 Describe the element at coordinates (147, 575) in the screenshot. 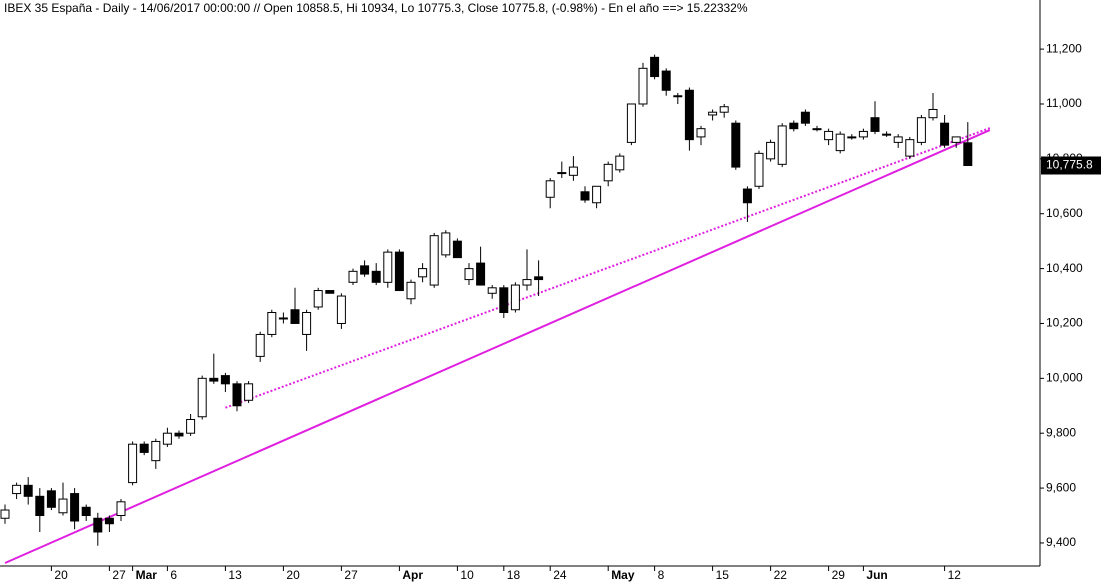

I see `x-tick-label: Mar` at that location.